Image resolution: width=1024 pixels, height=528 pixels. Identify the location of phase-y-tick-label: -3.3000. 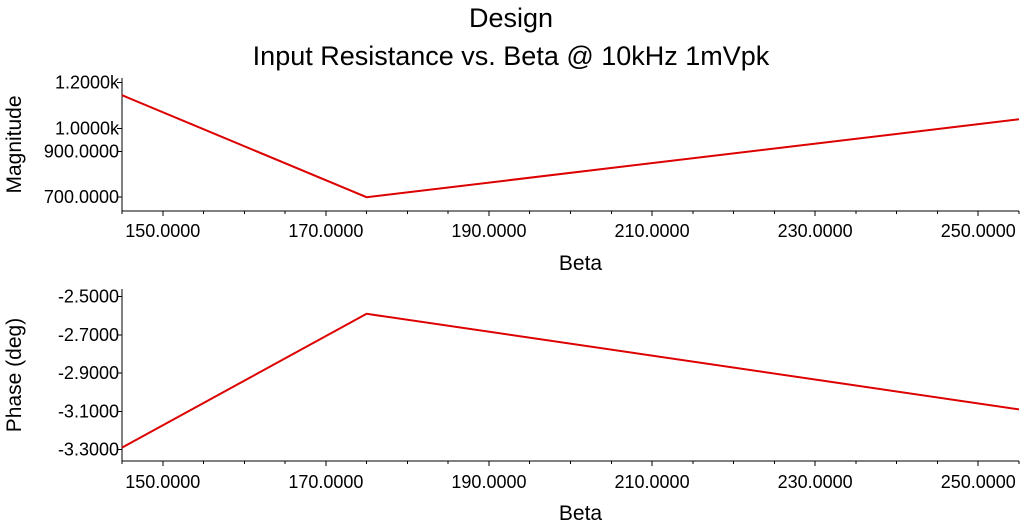
(88, 450).